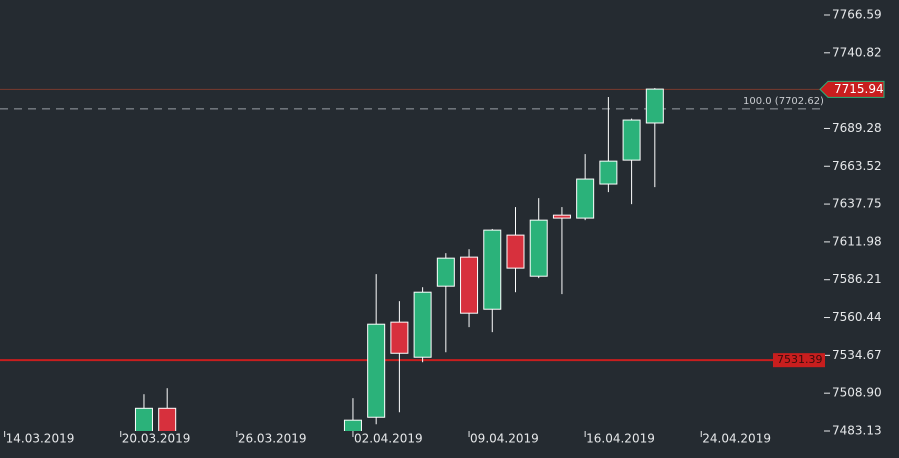 Image resolution: width=899 pixels, height=458 pixels. I want to click on x-tick-label: 26.03.2019, so click(272, 439).